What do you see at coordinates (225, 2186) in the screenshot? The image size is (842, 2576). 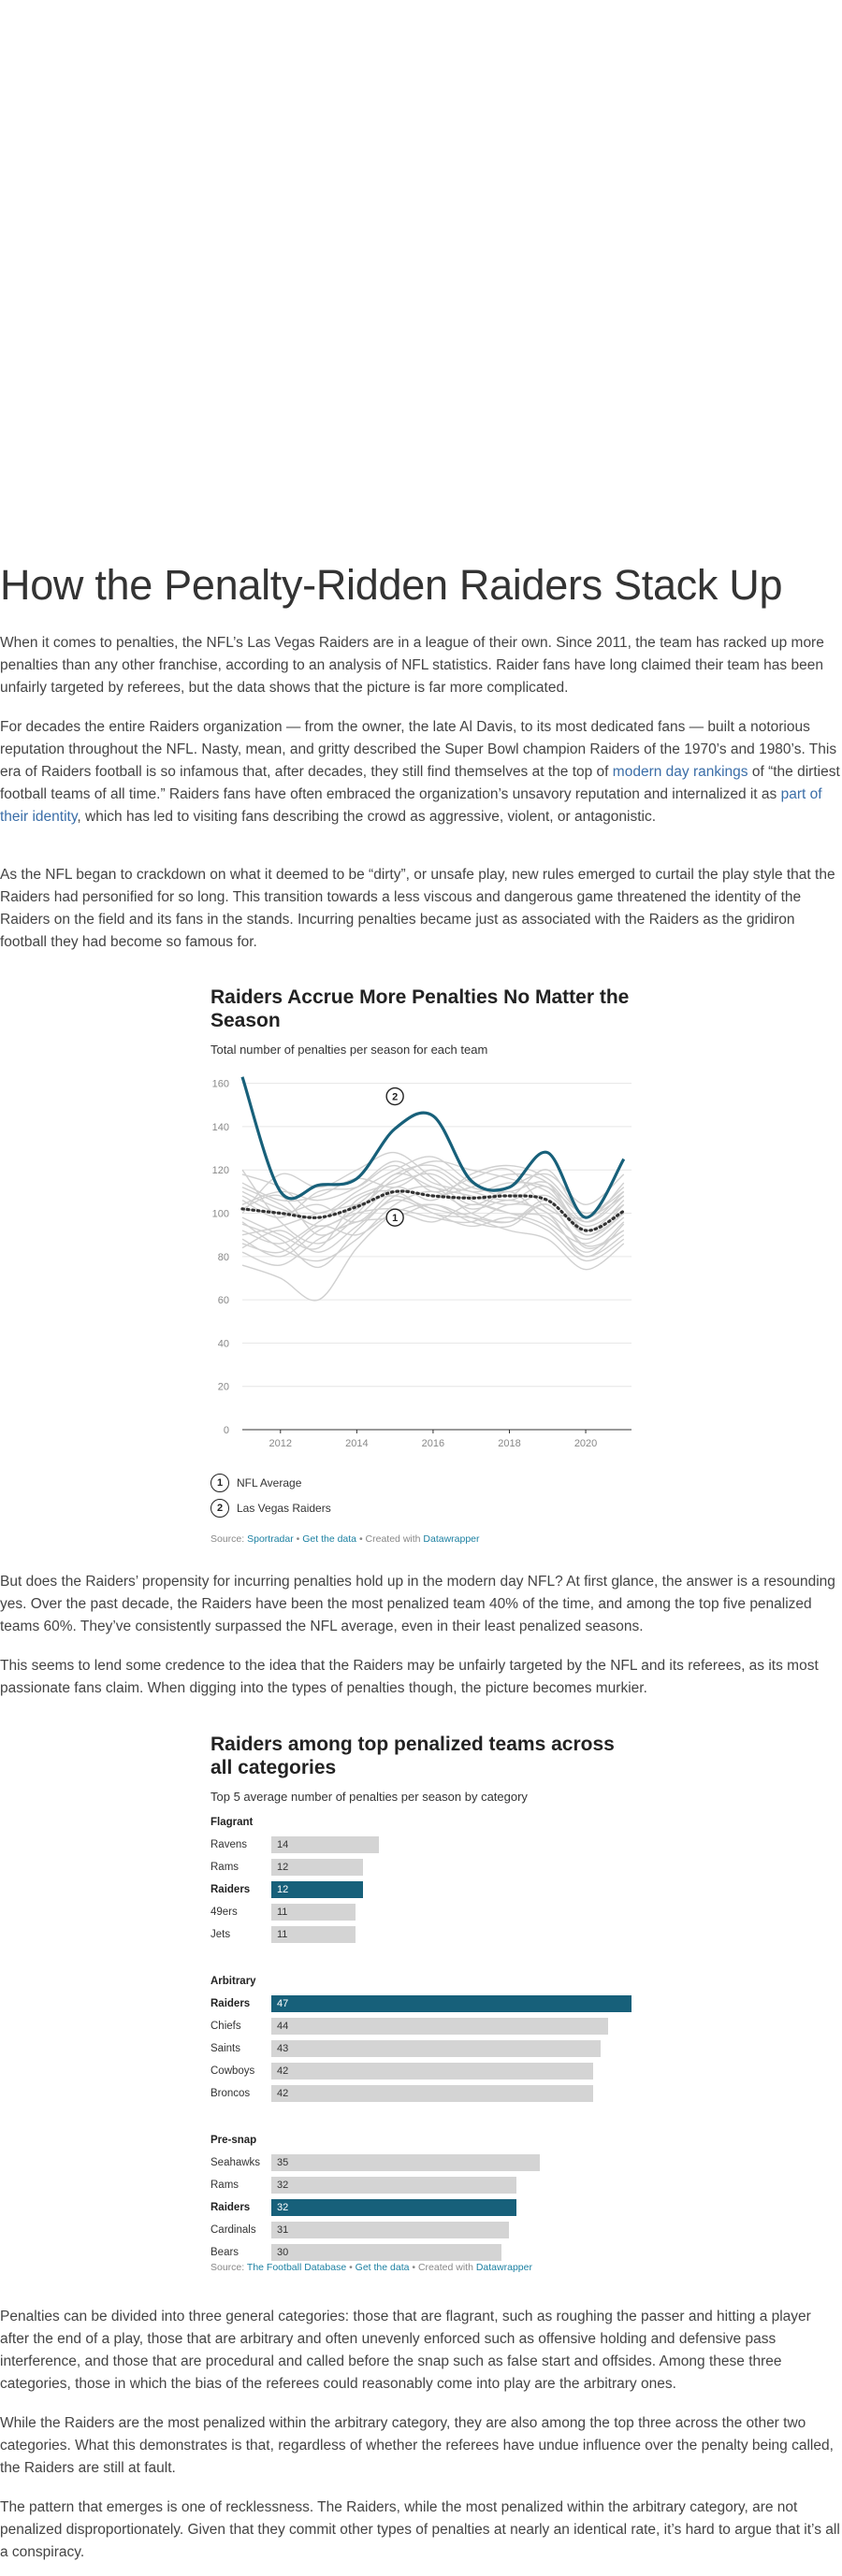 I see `bar-team-label: Rams` at bounding box center [225, 2186].